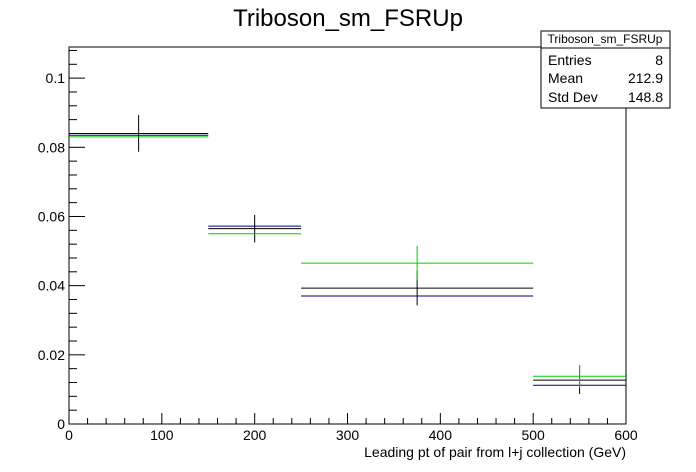  I want to click on x-tick-label: 600, so click(626, 435).